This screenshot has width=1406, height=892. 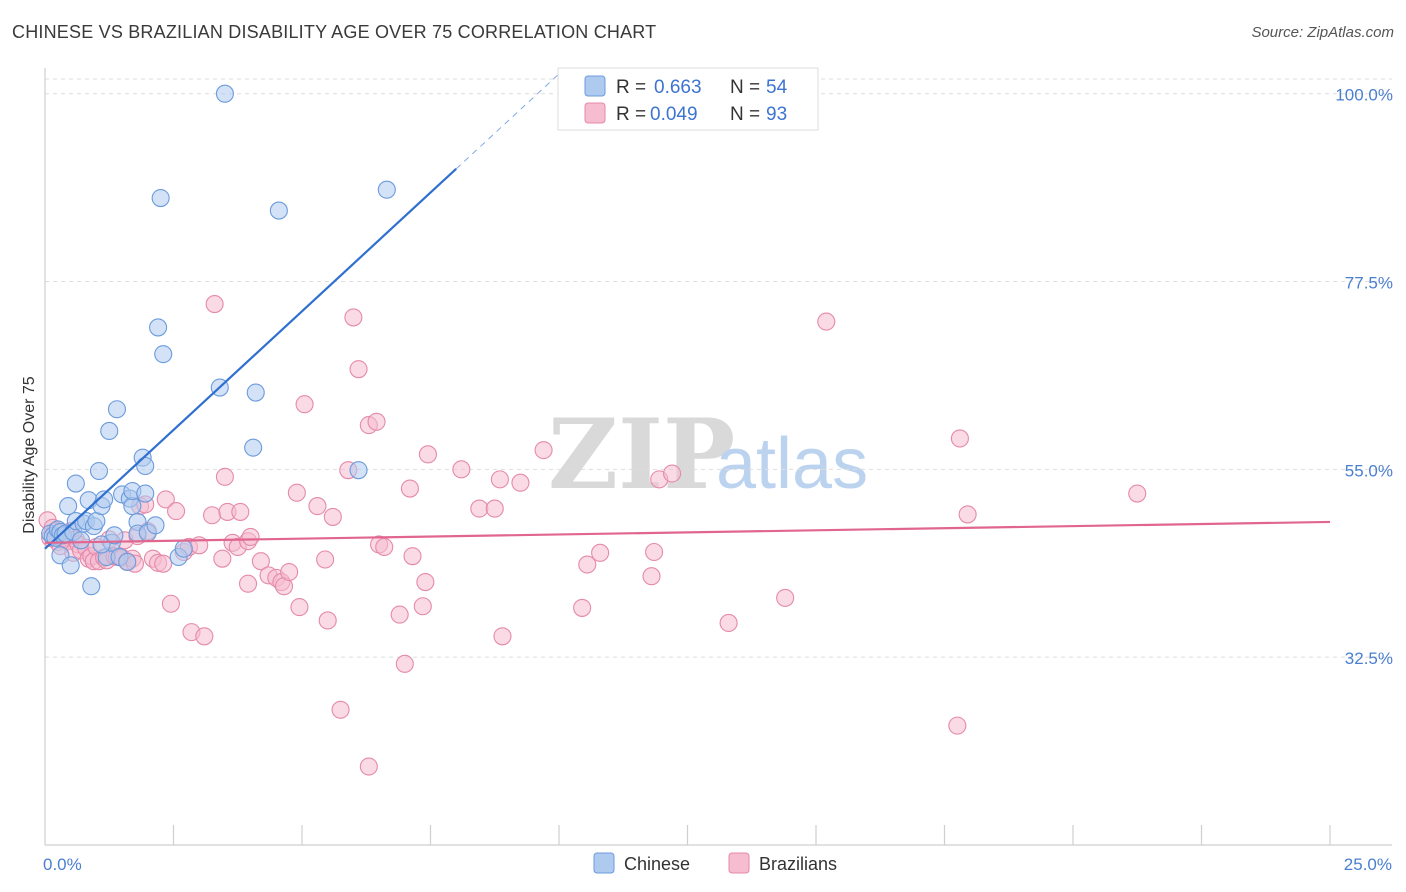 I want to click on chinese-trend-line, so click(x=250, y=359).